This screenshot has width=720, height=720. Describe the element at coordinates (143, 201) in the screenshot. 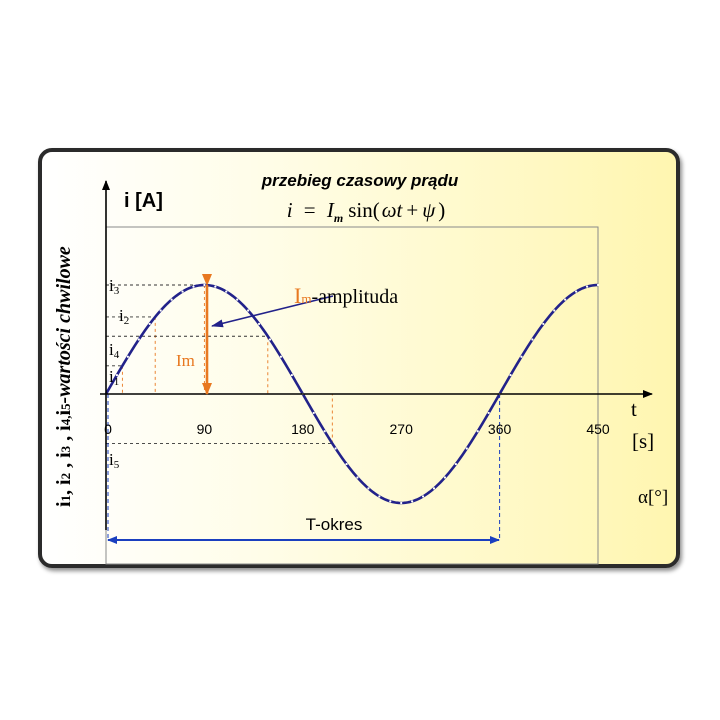

I see `y-axis-label: i [A]` at that location.